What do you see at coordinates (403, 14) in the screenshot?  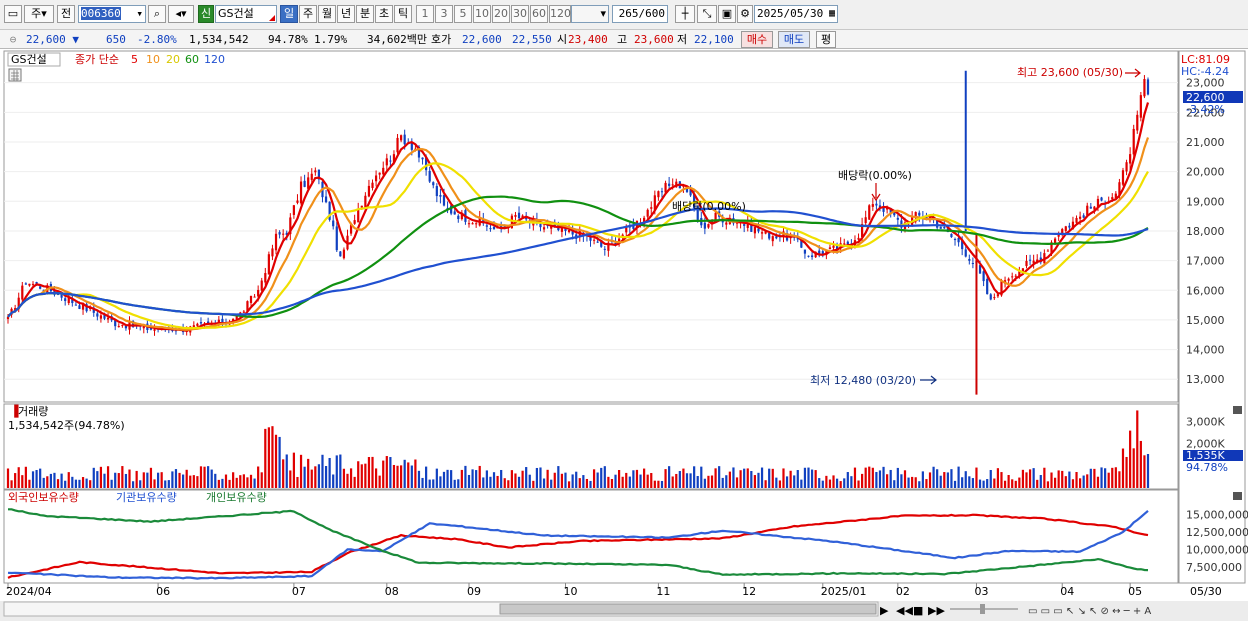 I see `period-tab-6: 틱` at bounding box center [403, 14].